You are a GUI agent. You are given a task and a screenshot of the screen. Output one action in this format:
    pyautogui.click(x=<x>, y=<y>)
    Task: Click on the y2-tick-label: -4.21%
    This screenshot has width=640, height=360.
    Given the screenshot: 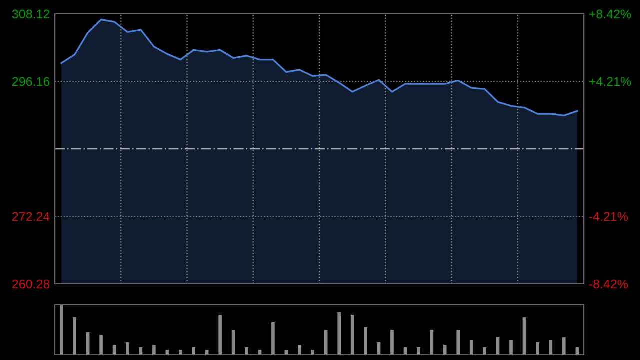 What is the action you would take?
    pyautogui.click(x=608, y=217)
    